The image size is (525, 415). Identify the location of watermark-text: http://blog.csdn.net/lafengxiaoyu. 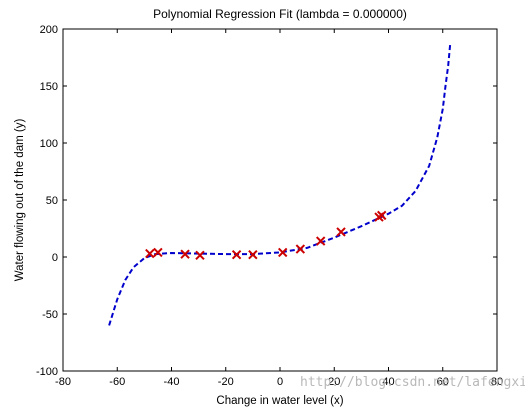
(412, 382).